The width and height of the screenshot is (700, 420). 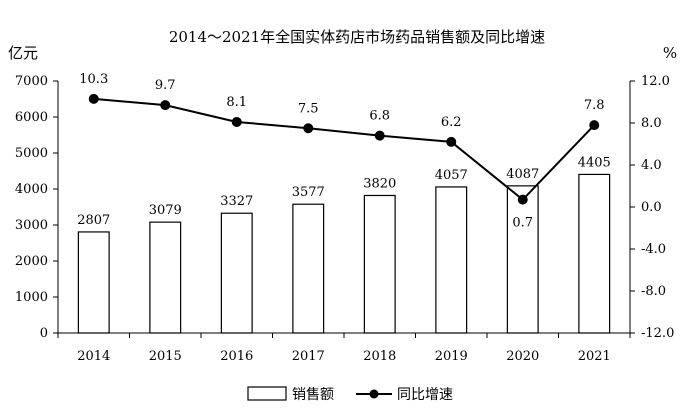 What do you see at coordinates (594, 356) in the screenshot?
I see `x-tick-label: 2021` at bounding box center [594, 356].